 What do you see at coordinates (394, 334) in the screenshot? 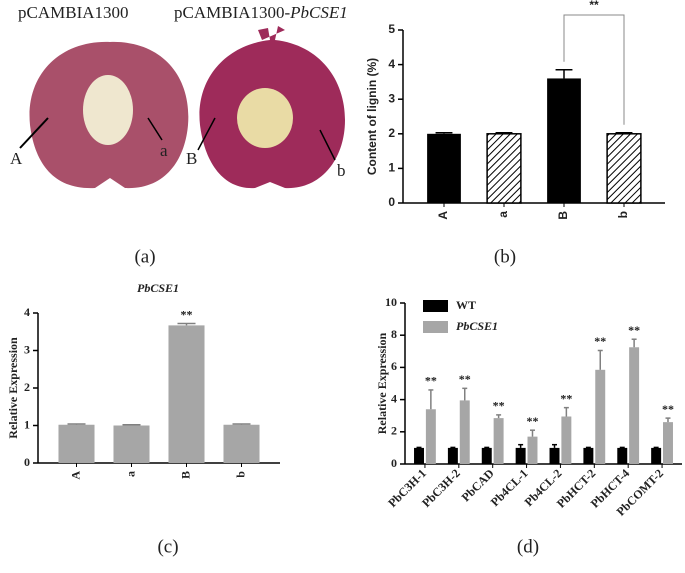
I see `y-tick-label: 8` at bounding box center [394, 334].